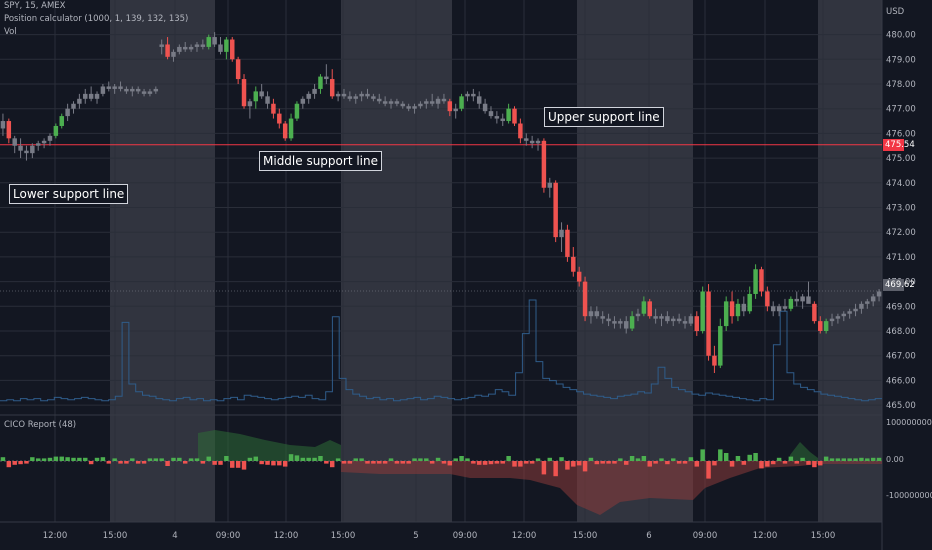  Describe the element at coordinates (901, 184) in the screenshot. I see `y-tick-label: 474.00` at that location.